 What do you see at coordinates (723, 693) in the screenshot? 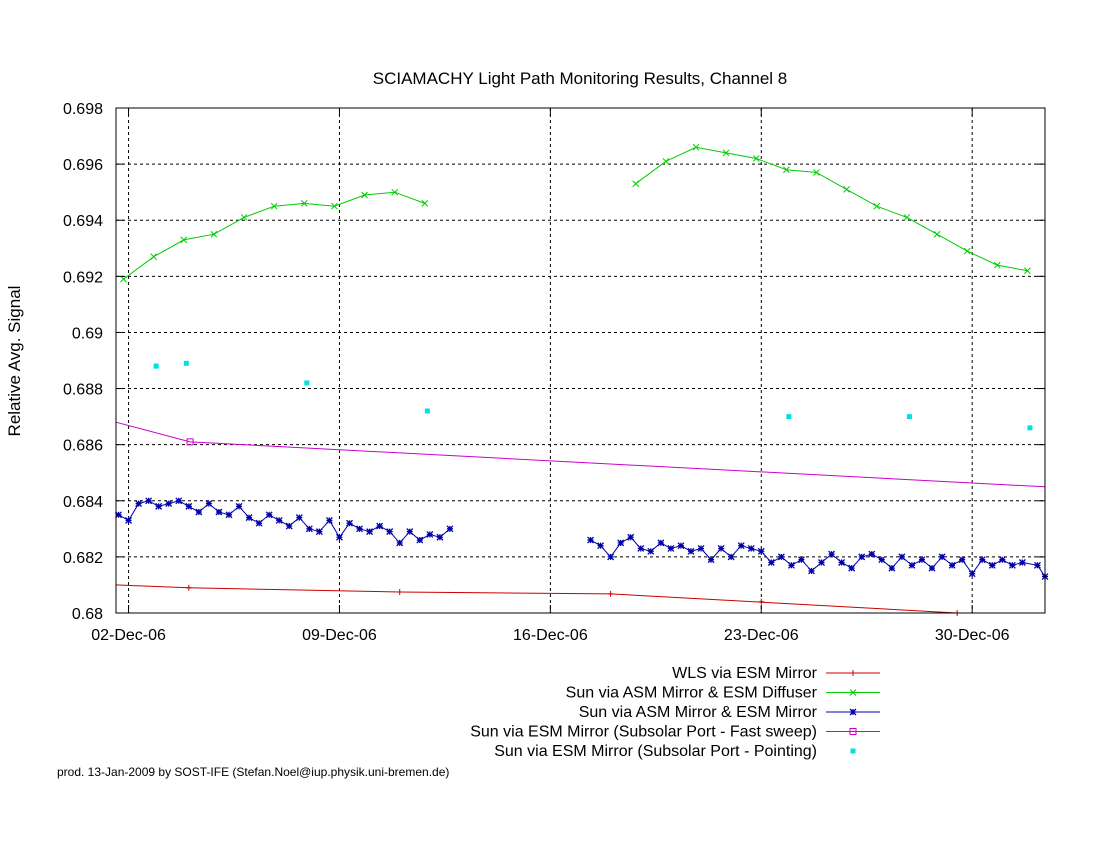
I see `legend-item-2: Sun via ASM Mirror & ESM Diffuser` at bounding box center [723, 693].